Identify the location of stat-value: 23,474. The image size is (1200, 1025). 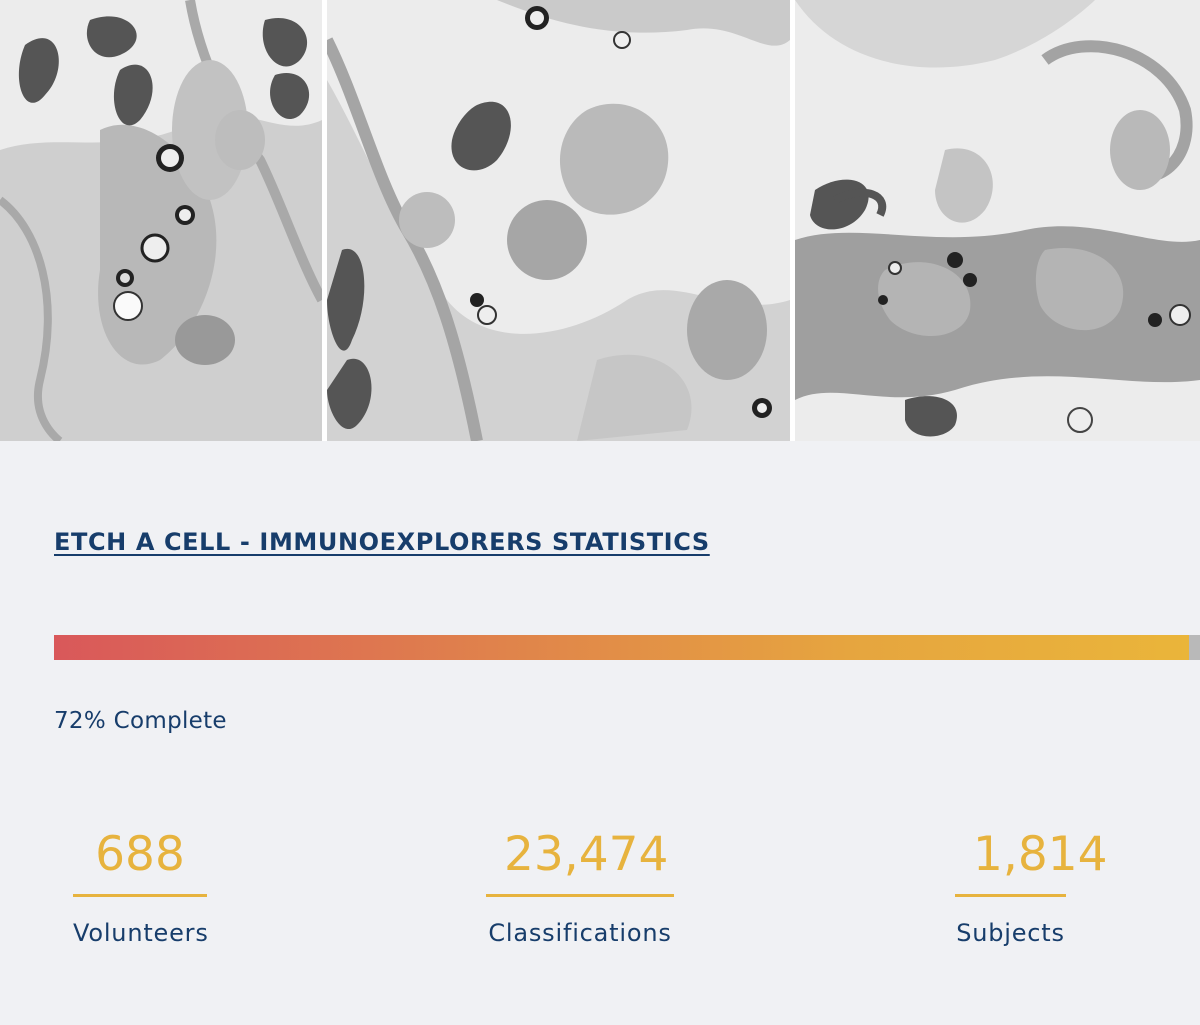
(580, 860).